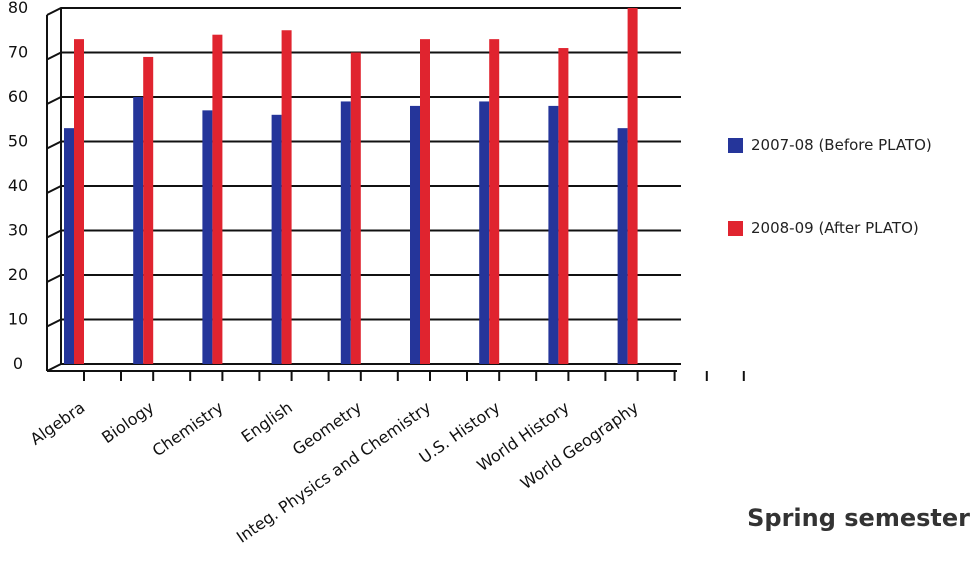 The image size is (976, 581). What do you see at coordinates (18, 52) in the screenshot?
I see `y-tick-label: 70` at bounding box center [18, 52].